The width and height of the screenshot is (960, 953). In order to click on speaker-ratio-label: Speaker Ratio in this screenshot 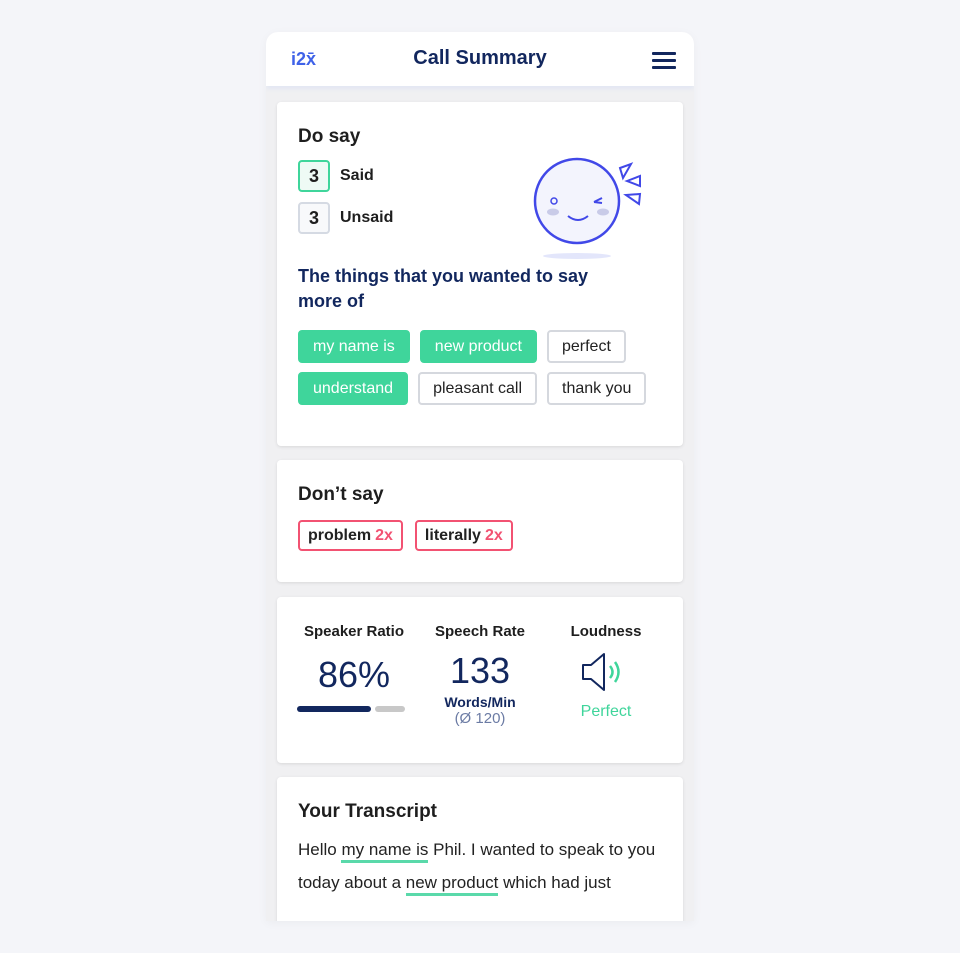, I will do `click(354, 631)`.